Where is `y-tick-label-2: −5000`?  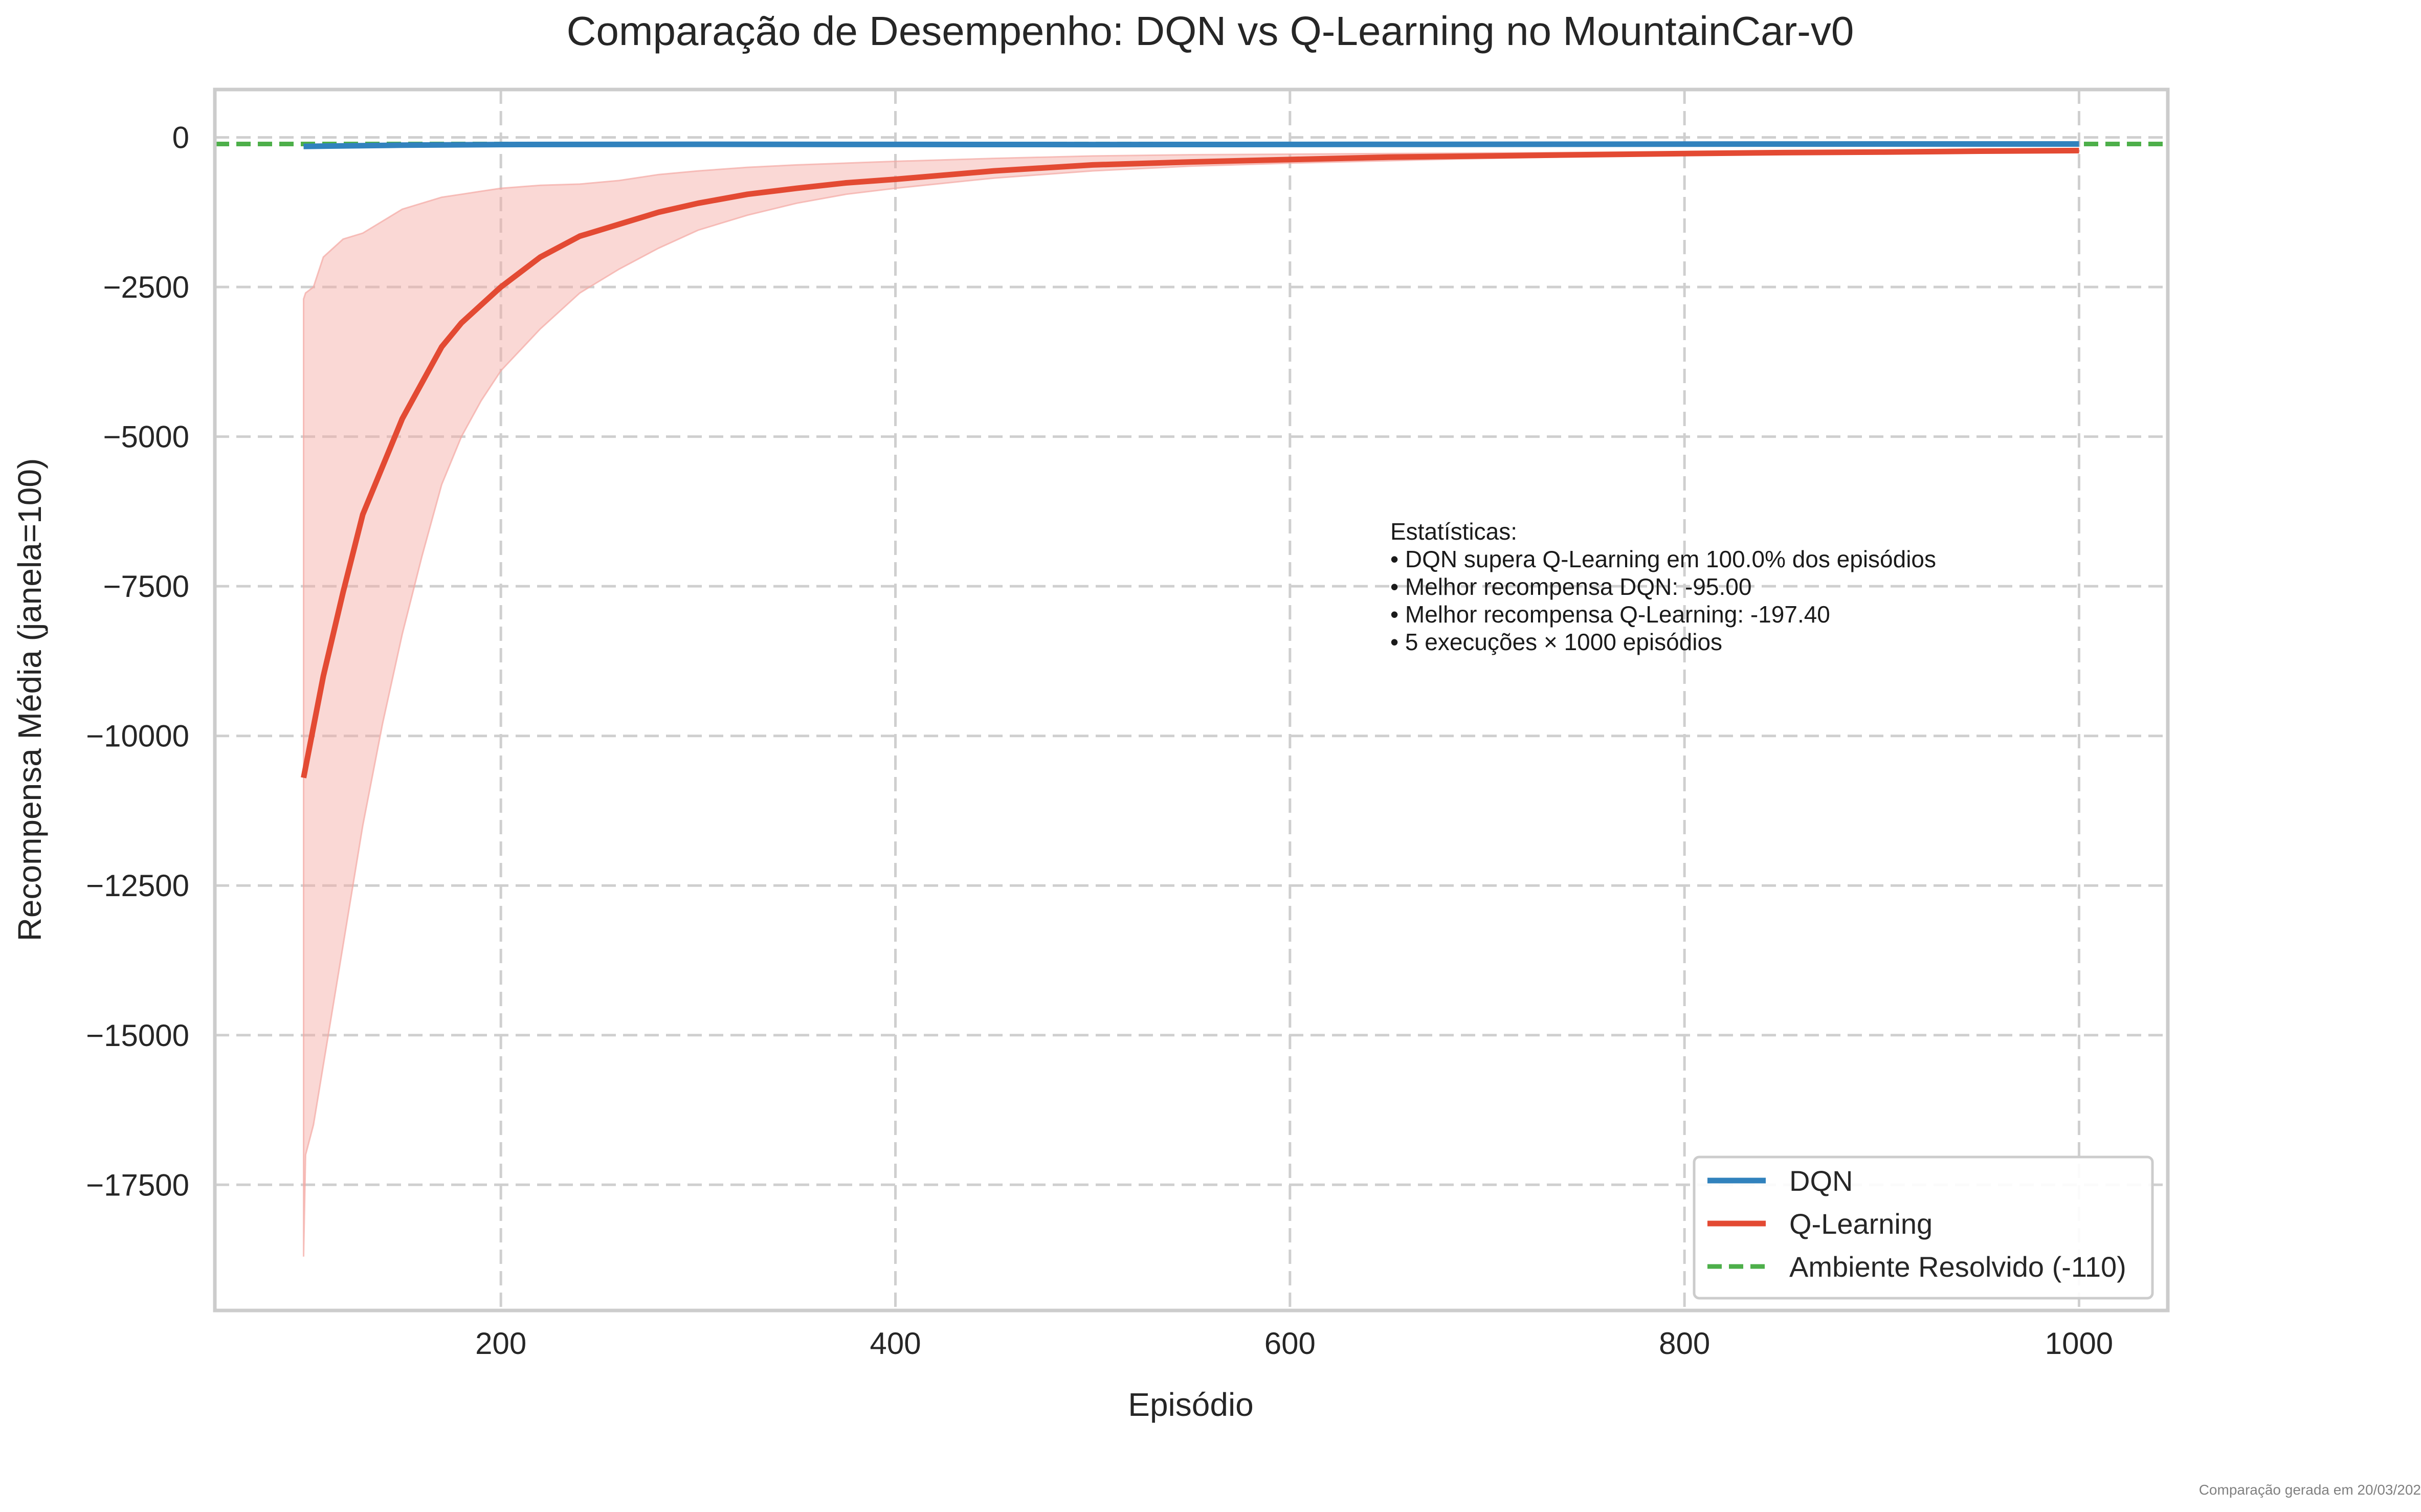
y-tick-label-2: −5000 is located at coordinates (146, 437).